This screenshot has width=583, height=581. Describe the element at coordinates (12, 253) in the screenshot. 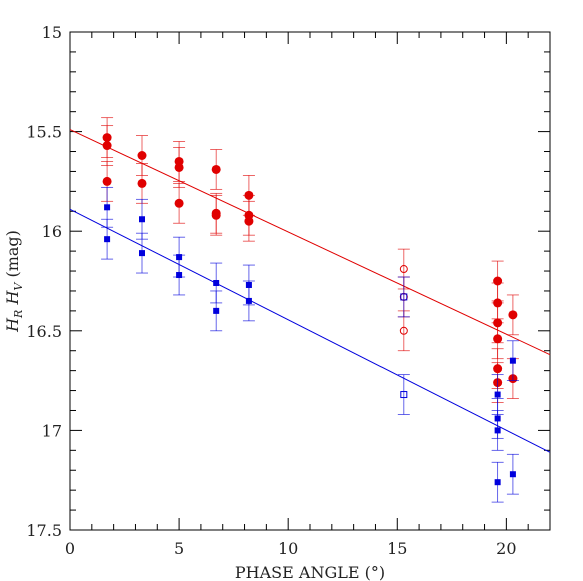

I see `y-axis-title-unit: (mag)` at that location.